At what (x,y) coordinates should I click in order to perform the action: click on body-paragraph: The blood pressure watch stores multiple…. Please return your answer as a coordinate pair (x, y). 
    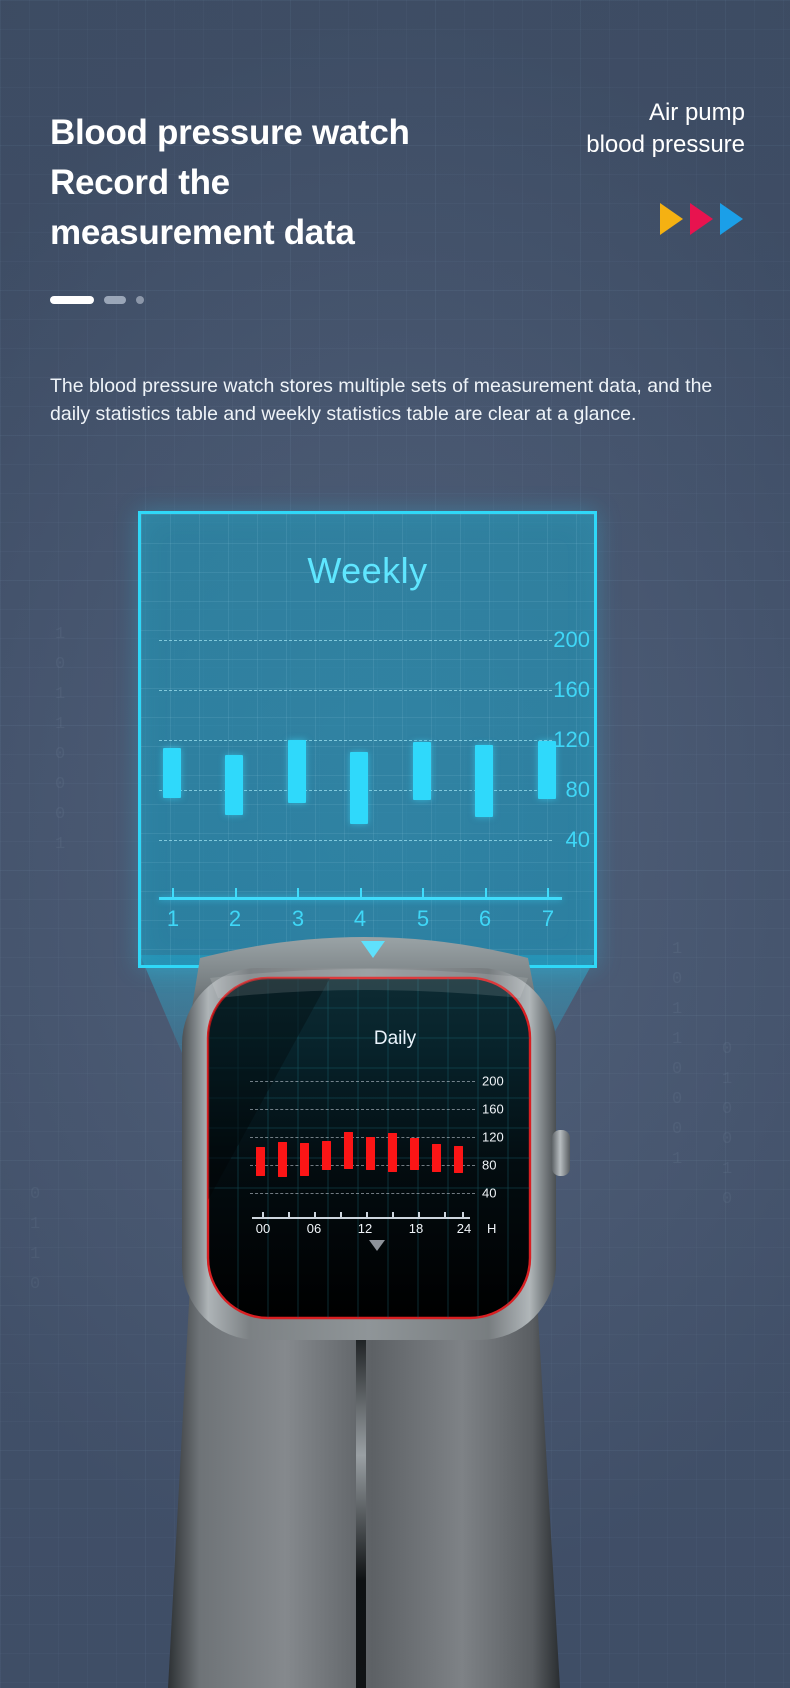
    Looking at the image, I should click on (381, 400).